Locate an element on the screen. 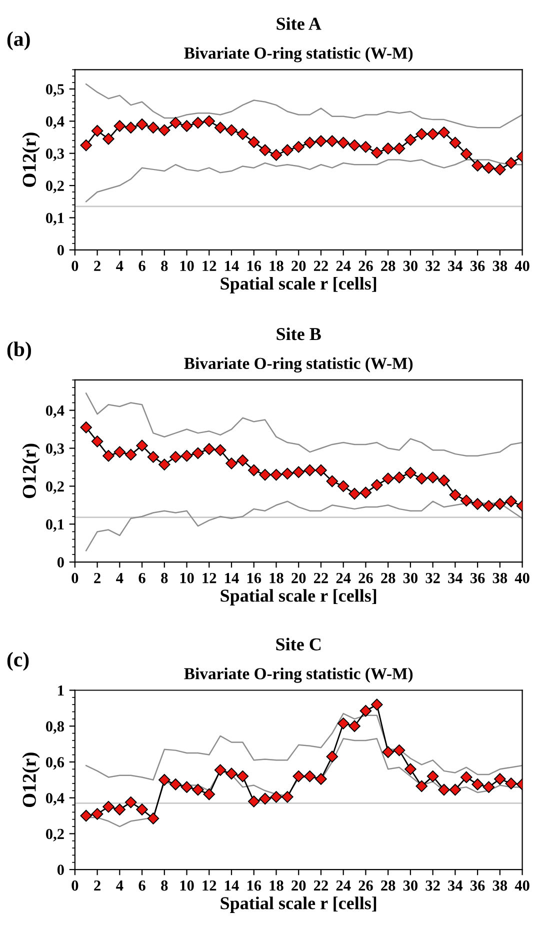 The width and height of the screenshot is (539, 929). y-tick-label: 0,3 is located at coordinates (55, 449).